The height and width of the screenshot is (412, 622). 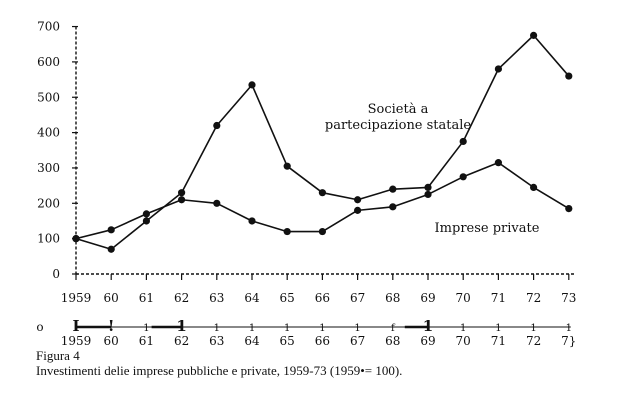 What do you see at coordinates (568, 298) in the screenshot?
I see `x-tick-label: 73` at bounding box center [568, 298].